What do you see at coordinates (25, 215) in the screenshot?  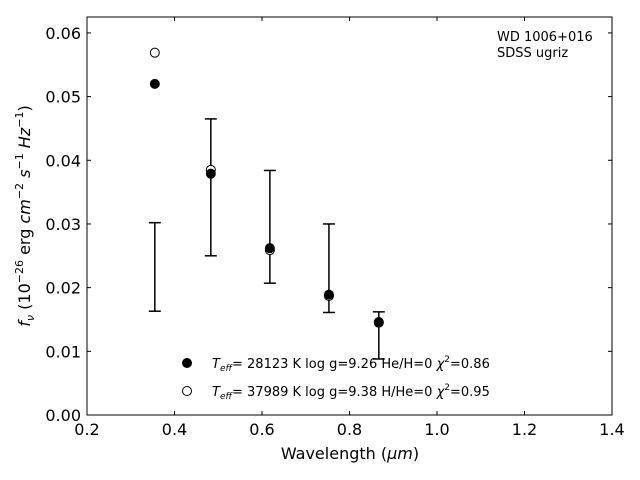 I see `y-axis-label: fν (10−26 erg cm−2 s−1 Hz−1)` at bounding box center [25, 215].